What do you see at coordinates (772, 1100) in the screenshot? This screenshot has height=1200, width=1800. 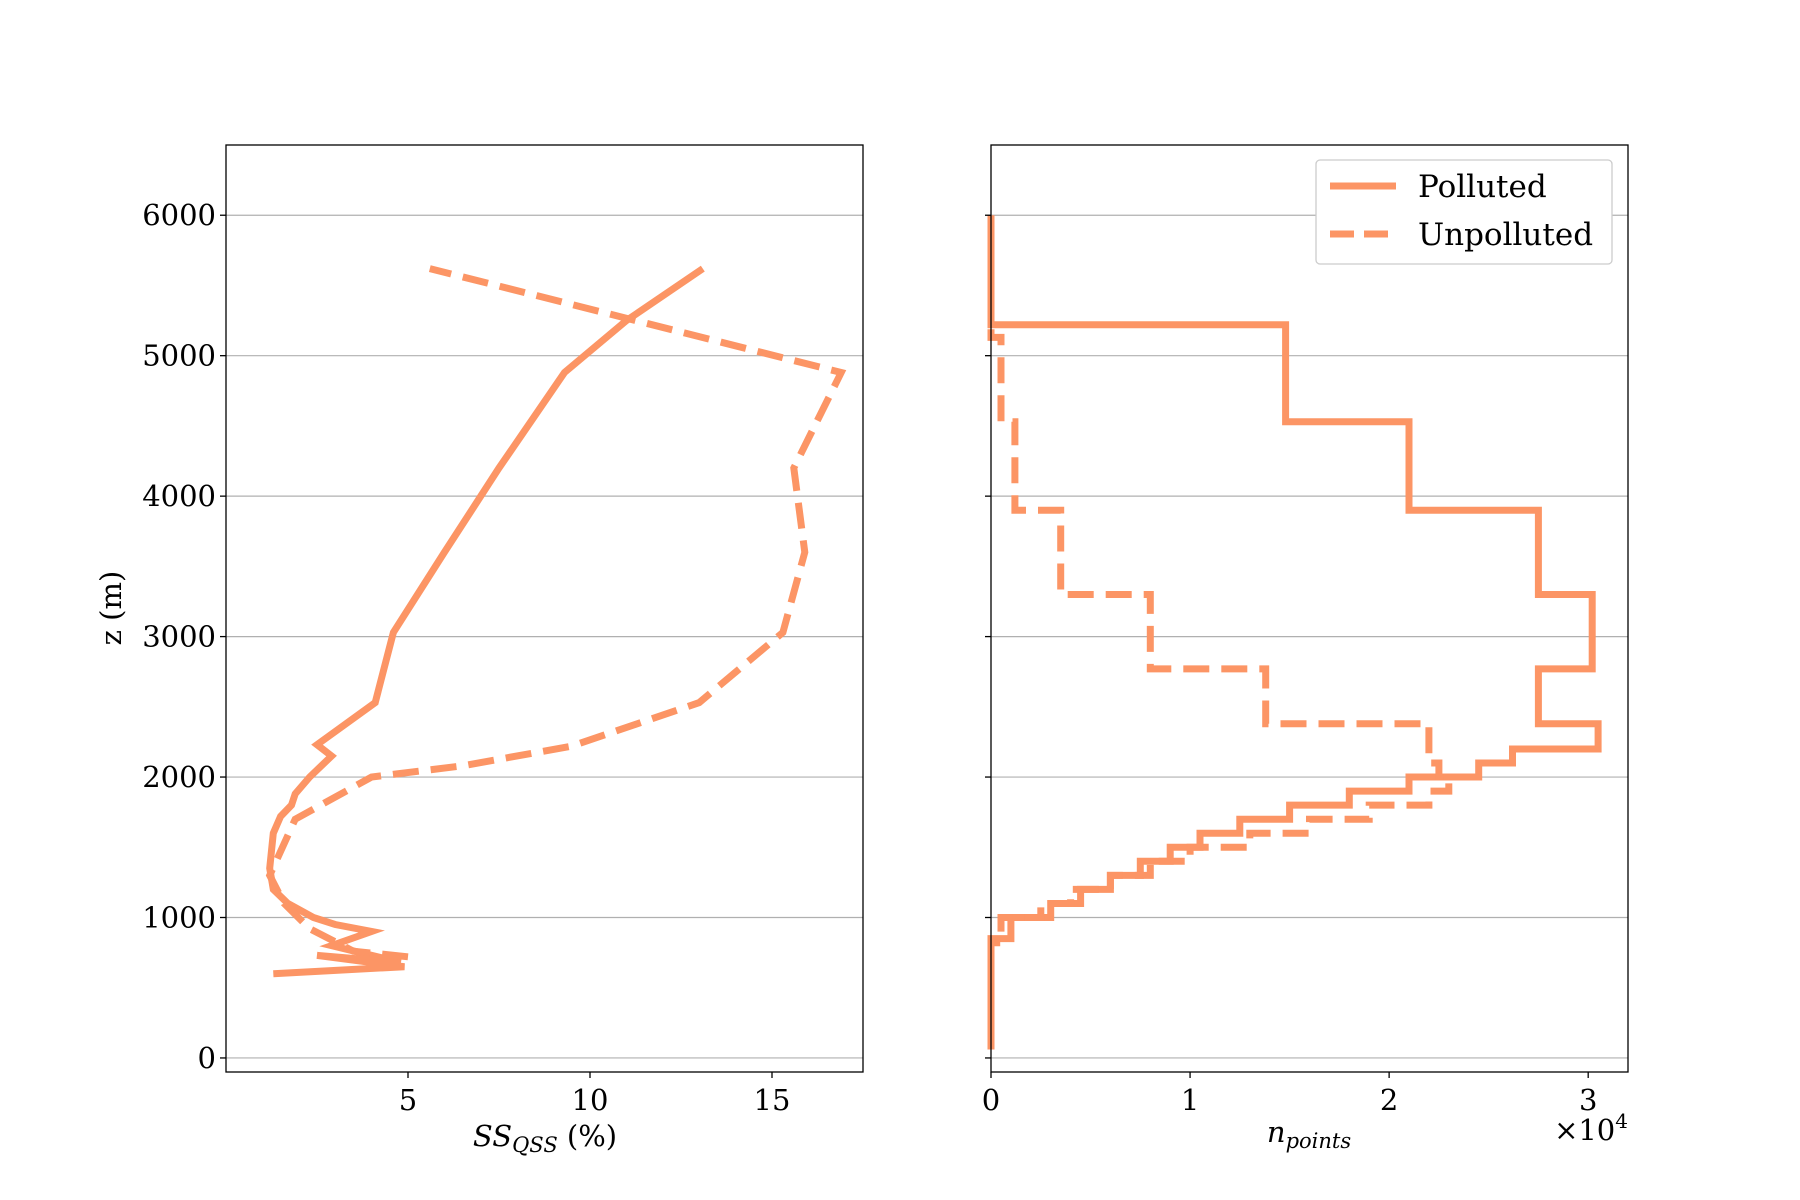 I see `left-xtick-label-2: 15` at bounding box center [772, 1100].